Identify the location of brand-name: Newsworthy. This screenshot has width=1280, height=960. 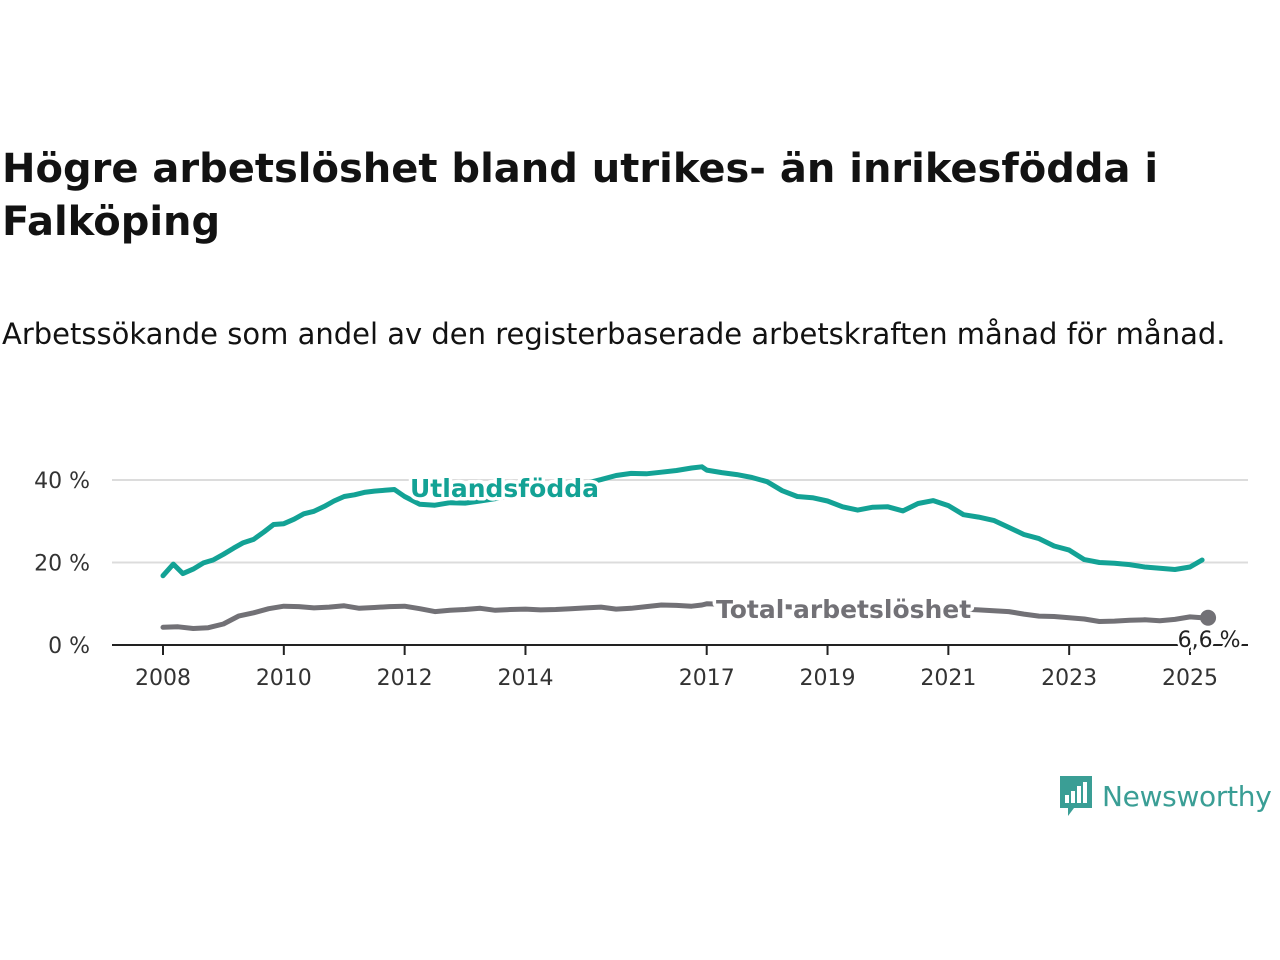
(1187, 796).